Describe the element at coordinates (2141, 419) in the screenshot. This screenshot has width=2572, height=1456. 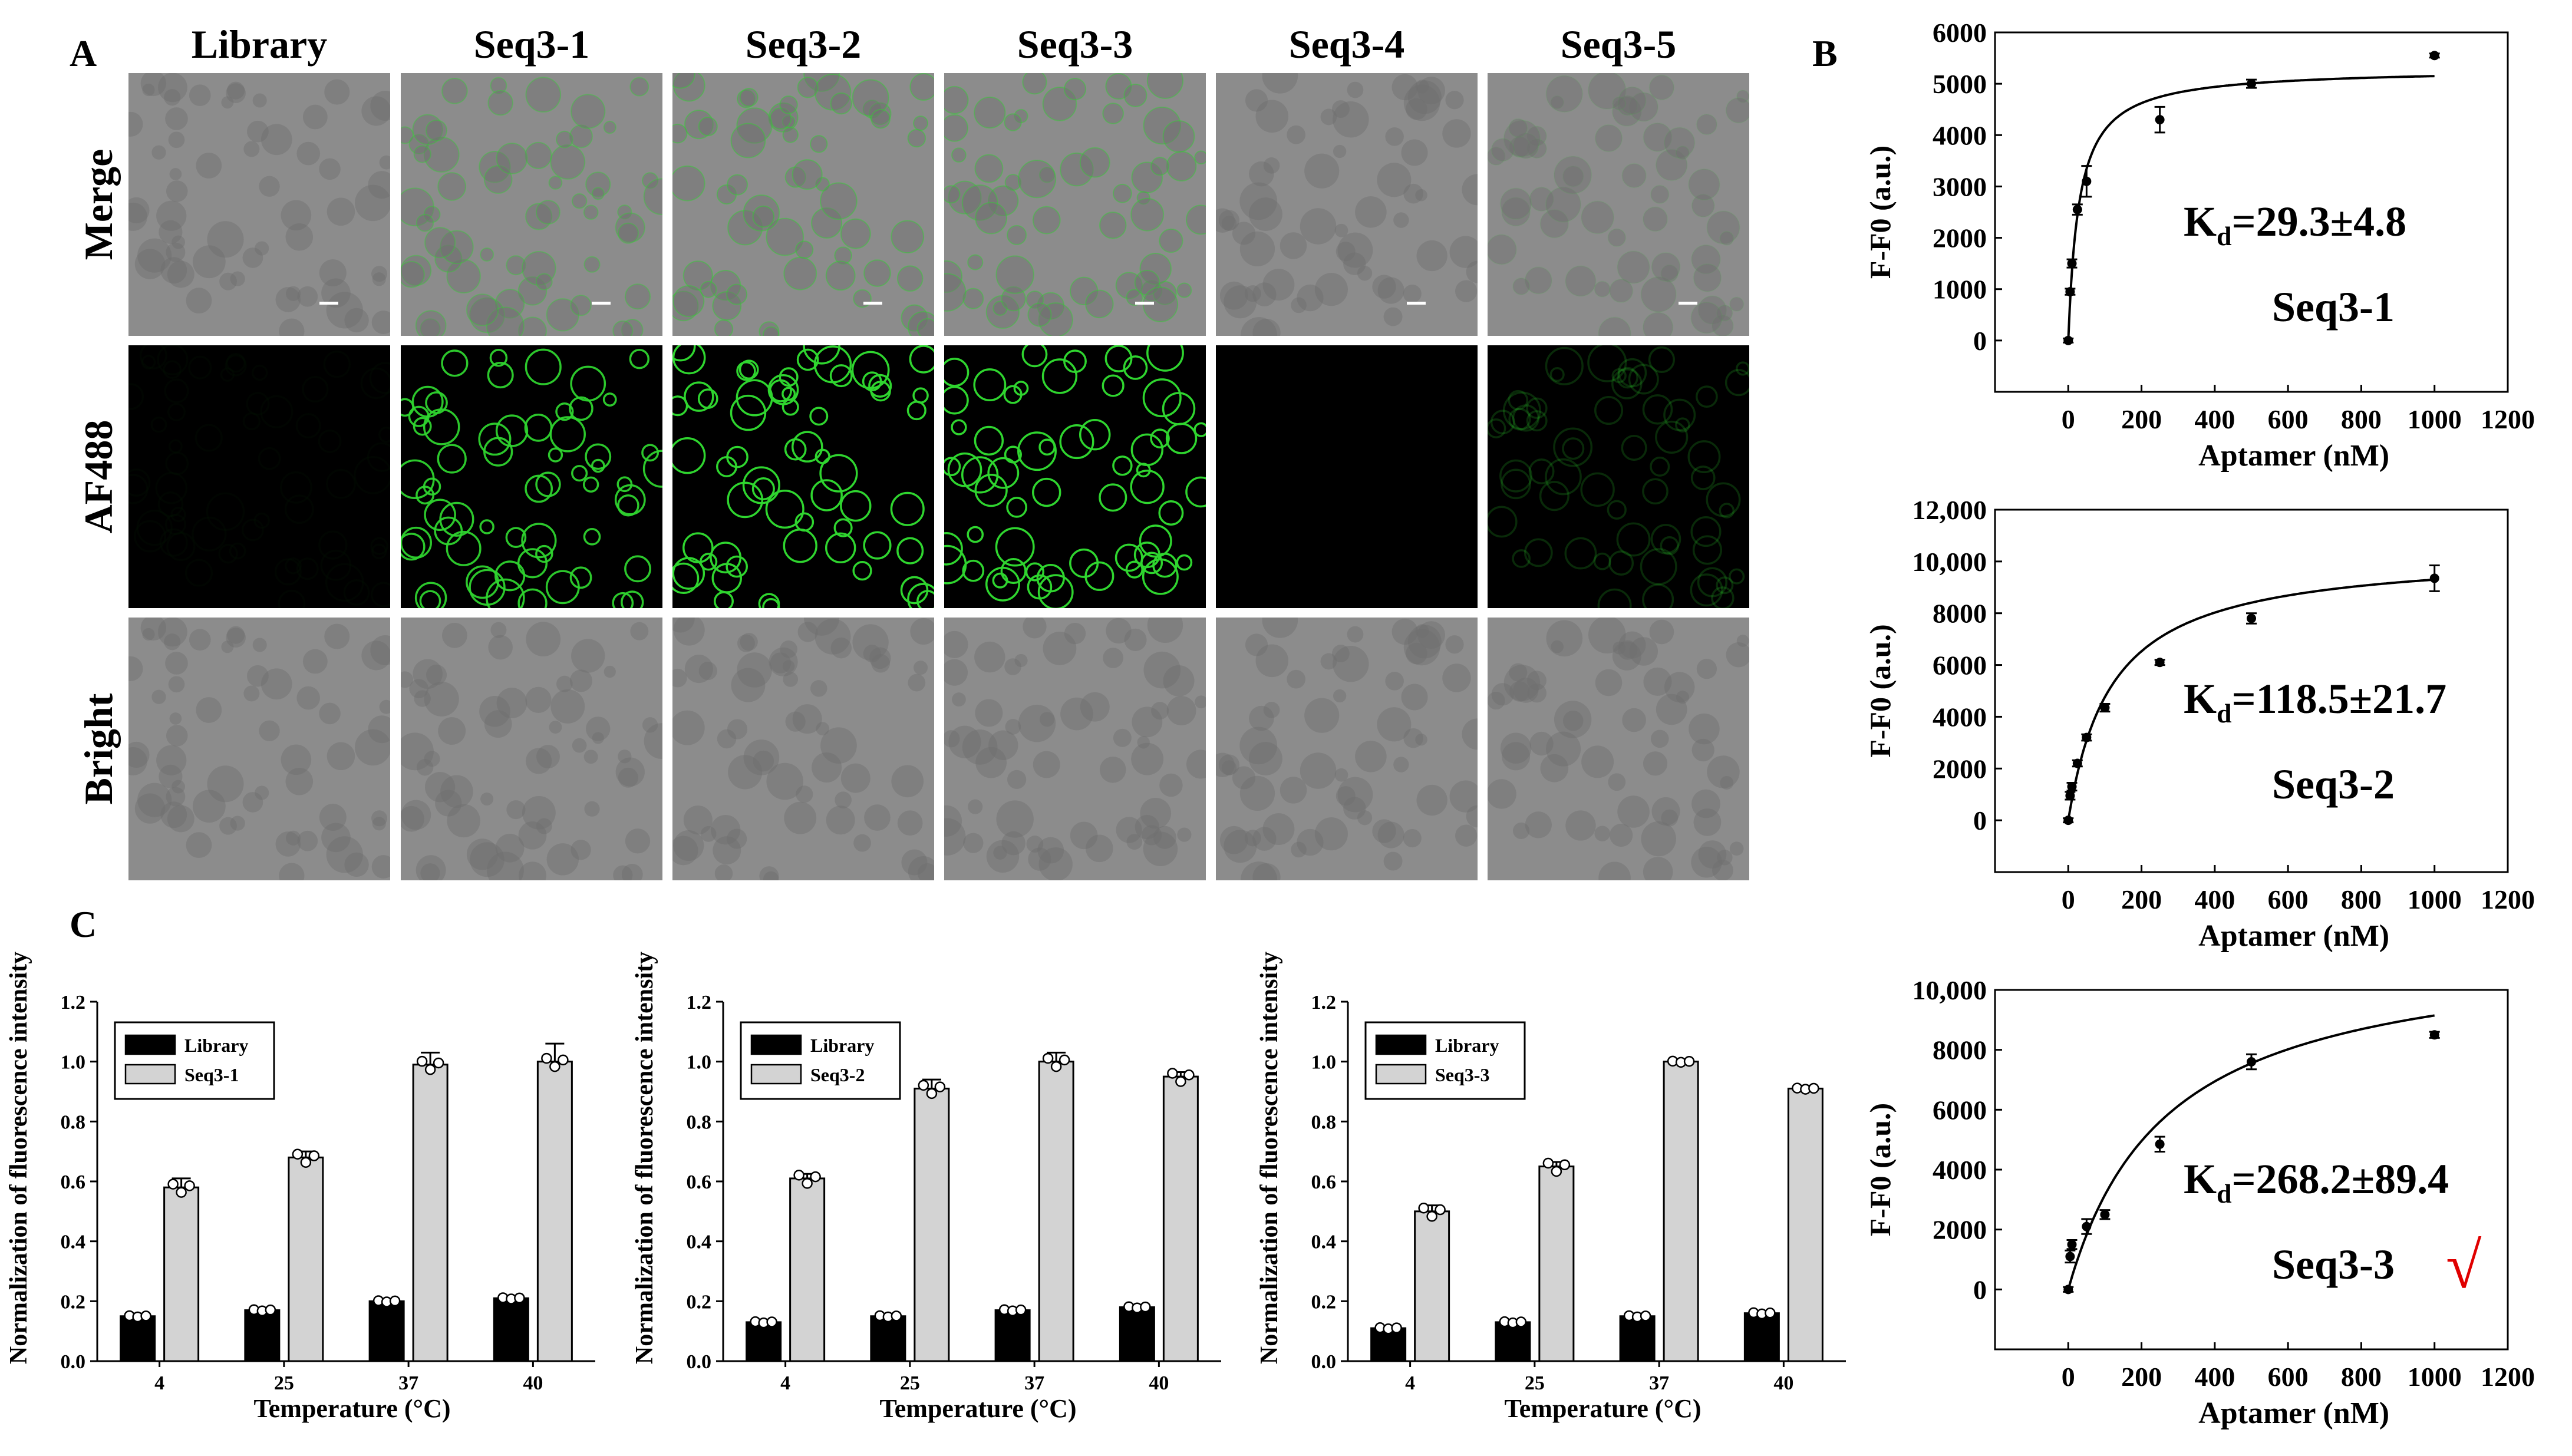
I see `x-tick-label: 200` at that location.